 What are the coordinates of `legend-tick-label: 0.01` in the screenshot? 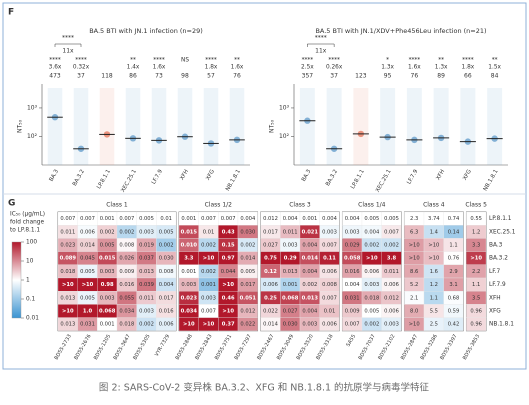 It's located at (32, 319).